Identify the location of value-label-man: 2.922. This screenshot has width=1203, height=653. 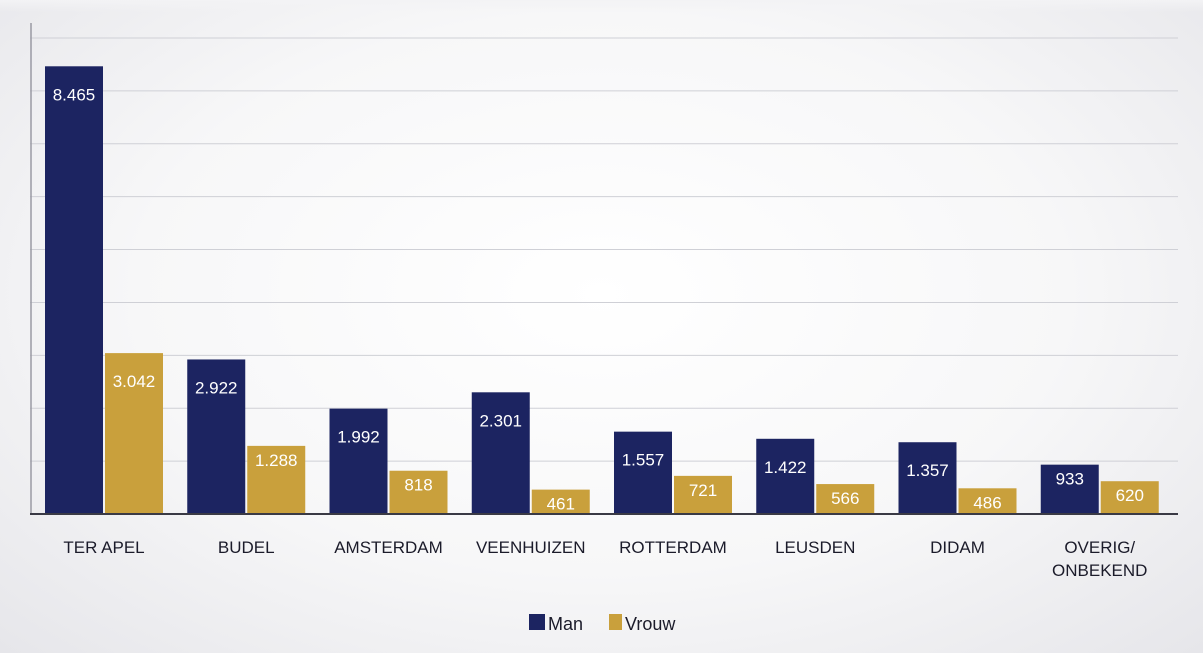
(216, 387).